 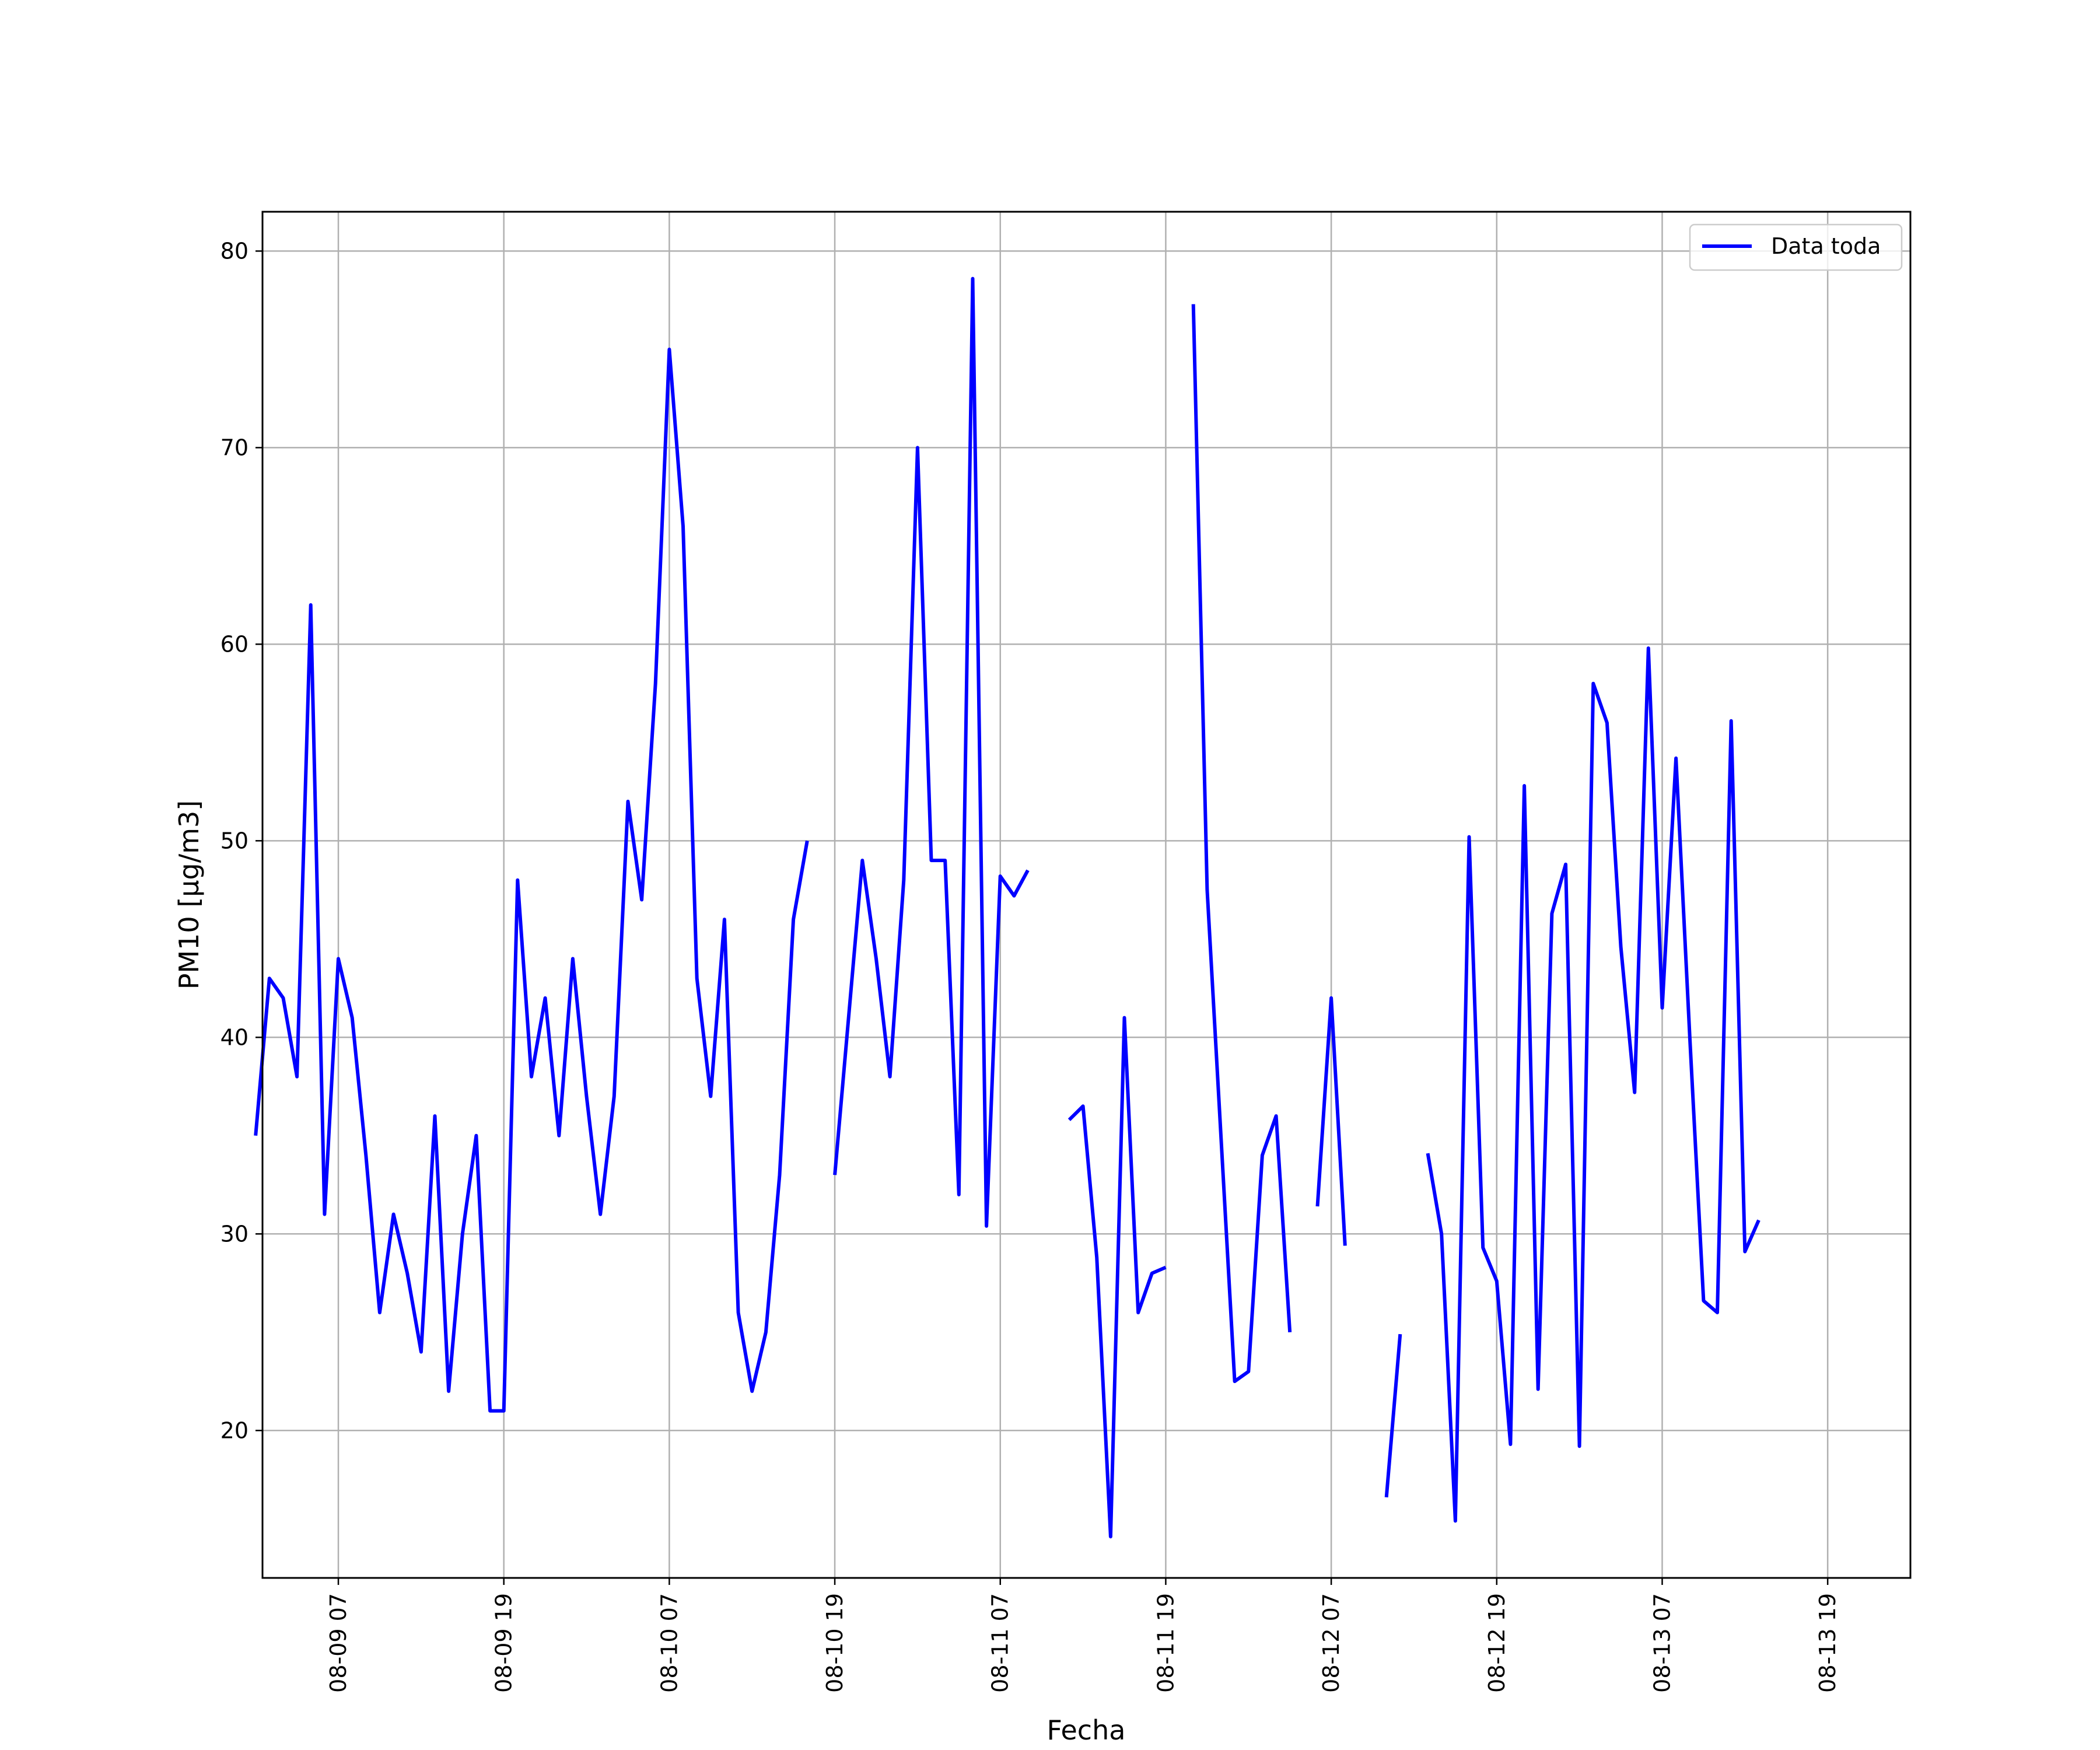 I want to click on legend-box, so click(x=1796, y=247).